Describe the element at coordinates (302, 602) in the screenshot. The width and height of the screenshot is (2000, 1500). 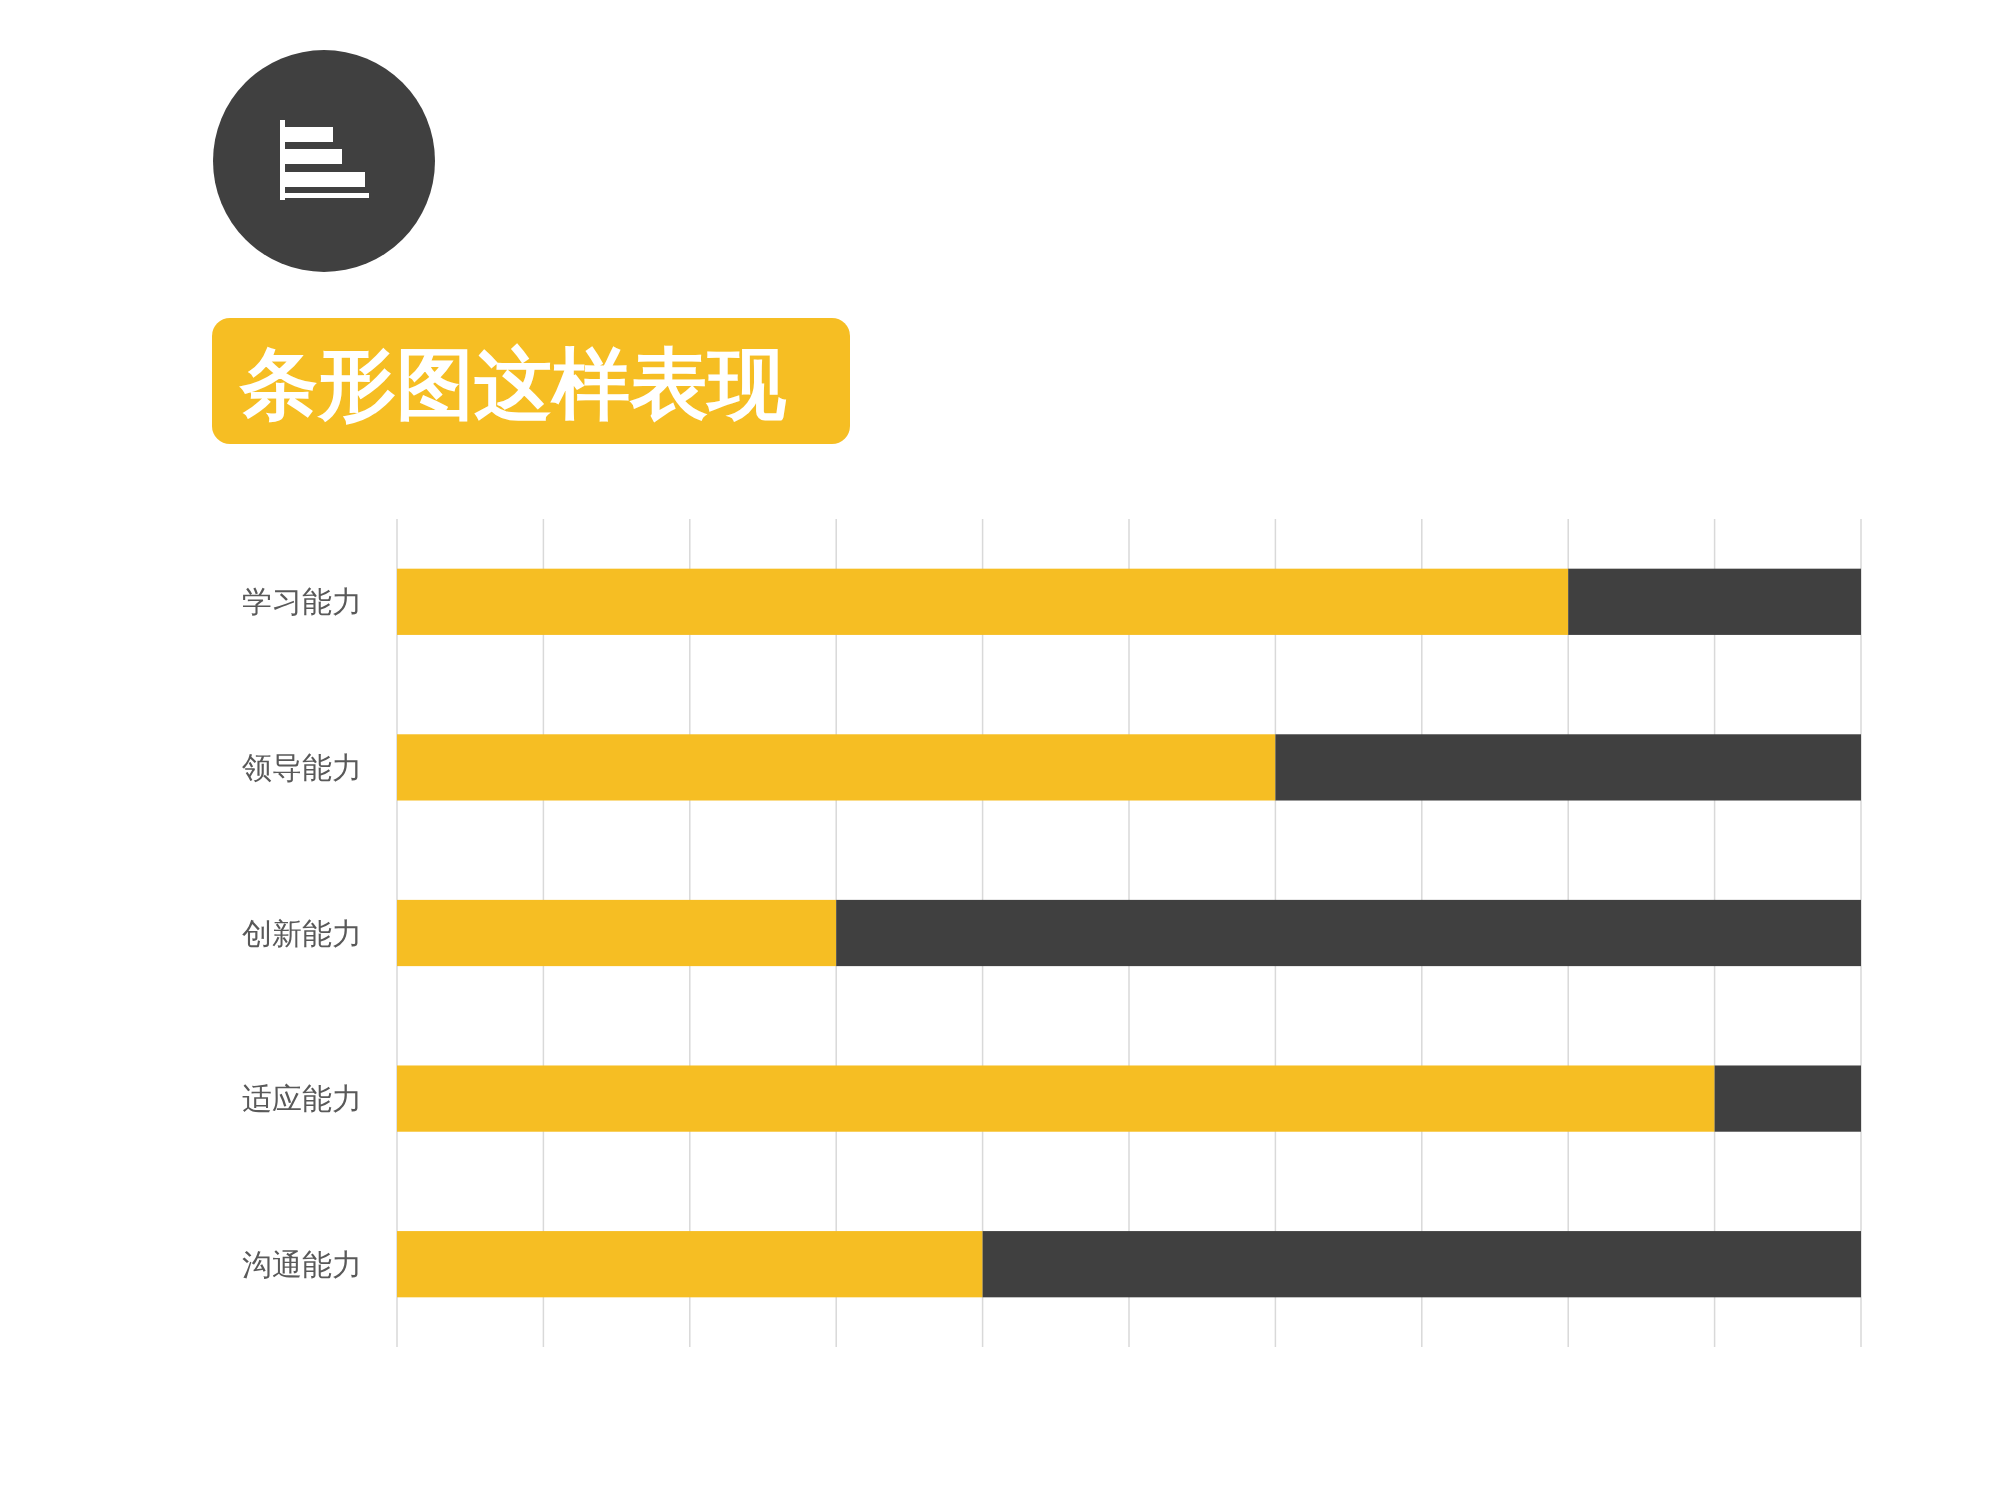
I see `y-tick-label: 学习能力` at that location.